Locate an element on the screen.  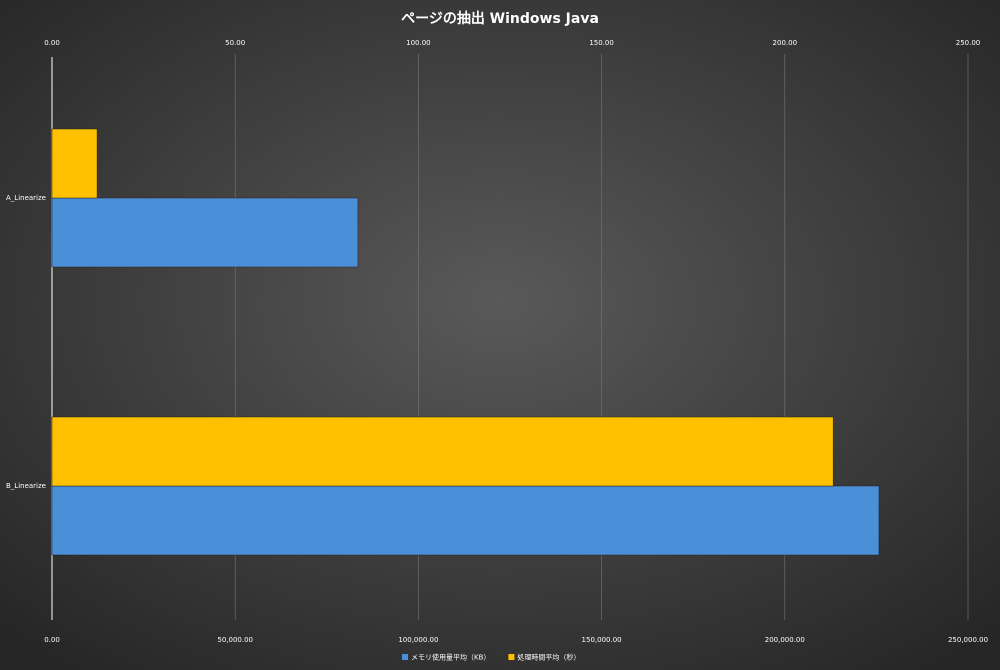
y-tick-label: A_Linearize is located at coordinates (26, 198).